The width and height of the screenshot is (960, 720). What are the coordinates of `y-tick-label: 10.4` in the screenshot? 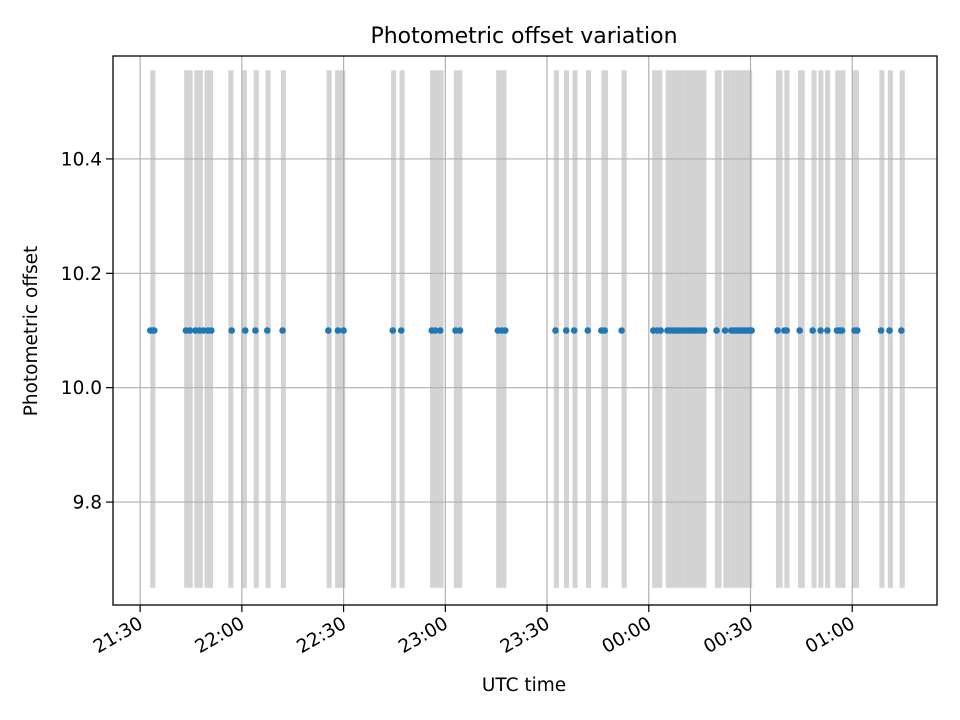 It's located at (81, 159).